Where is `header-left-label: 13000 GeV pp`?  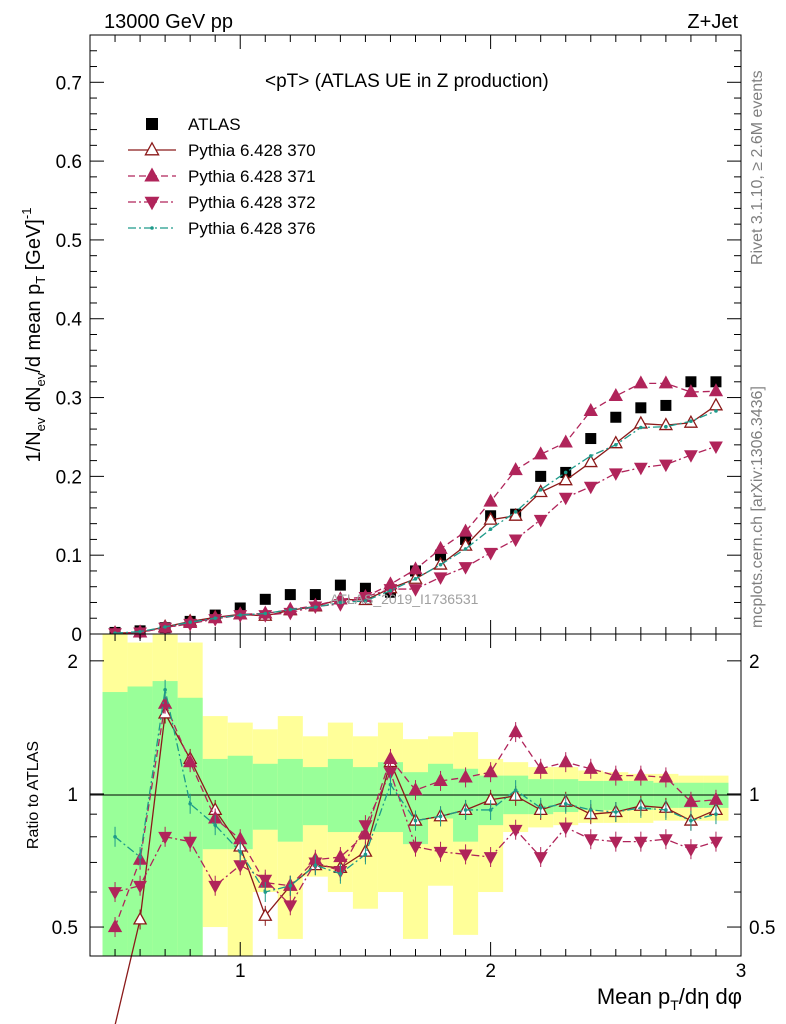
header-left-label: 13000 GeV pp is located at coordinates (168, 22).